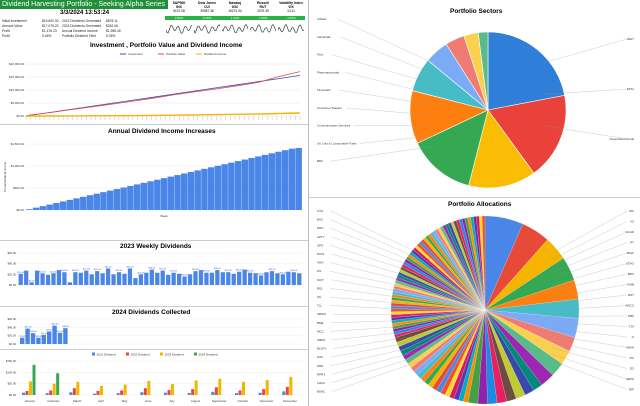 Image resolution: width=640 pixels, height=406 pixels. I want to click on timestamp: 3/3/2024 13:53:24, so click(85, 13).